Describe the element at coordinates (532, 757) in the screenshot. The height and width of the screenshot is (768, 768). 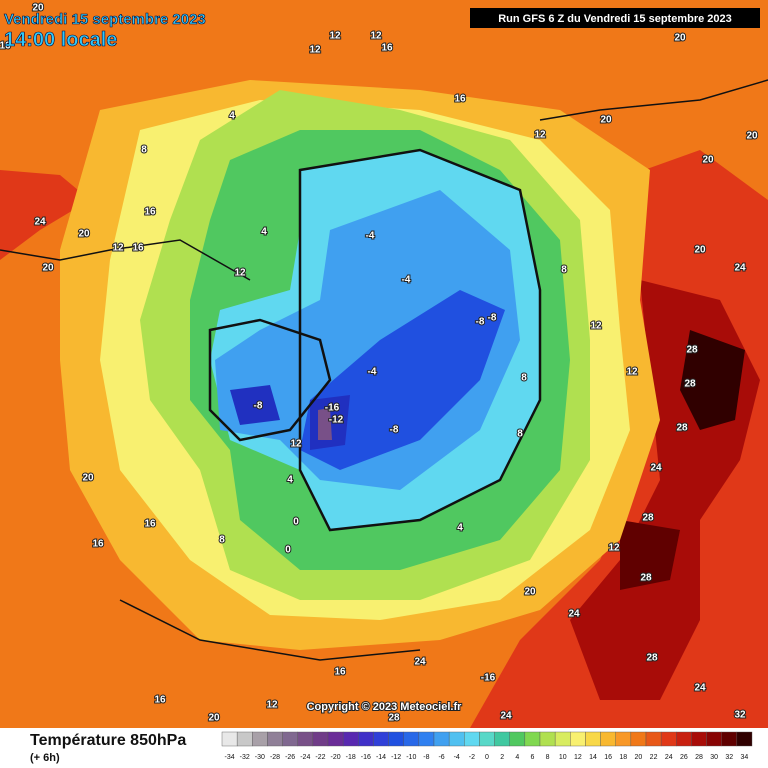
I see `legend-label: 6` at that location.